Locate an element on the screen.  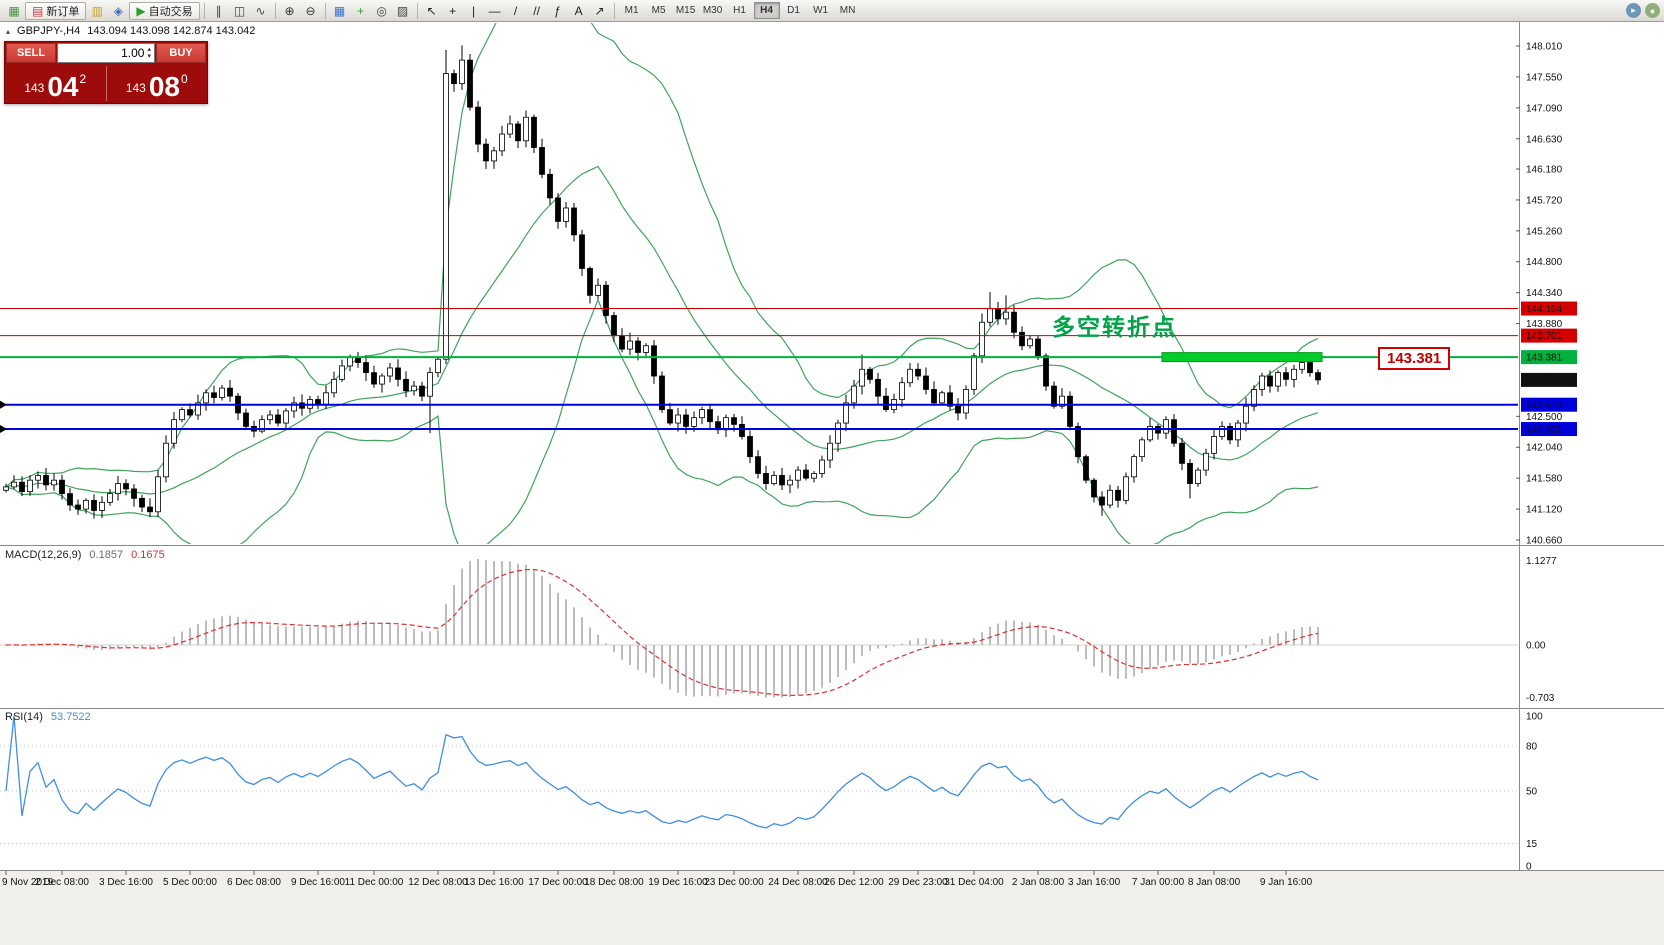
volume-decrease-button: ▾ is located at coordinates (149, 56).